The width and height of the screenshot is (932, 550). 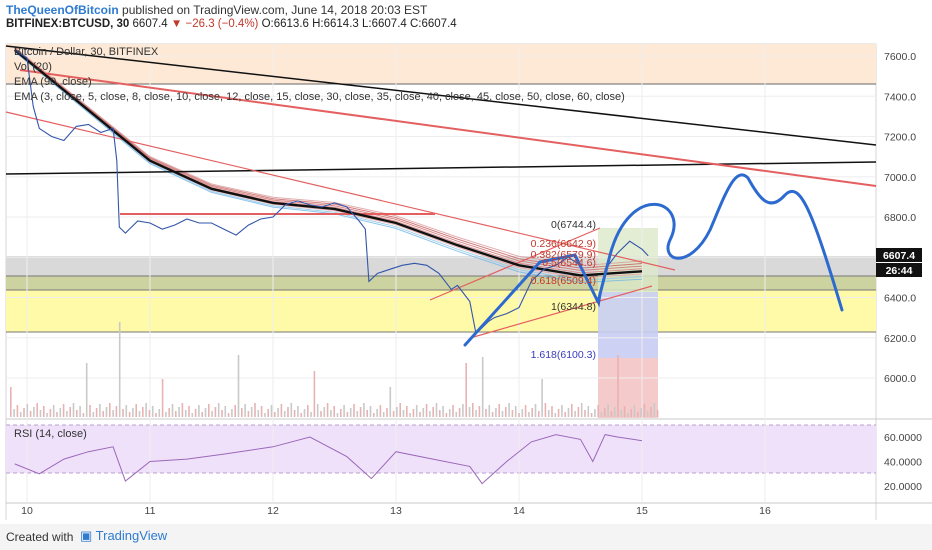 I want to click on rsi-tick-label: 60.0000, so click(x=903, y=438).